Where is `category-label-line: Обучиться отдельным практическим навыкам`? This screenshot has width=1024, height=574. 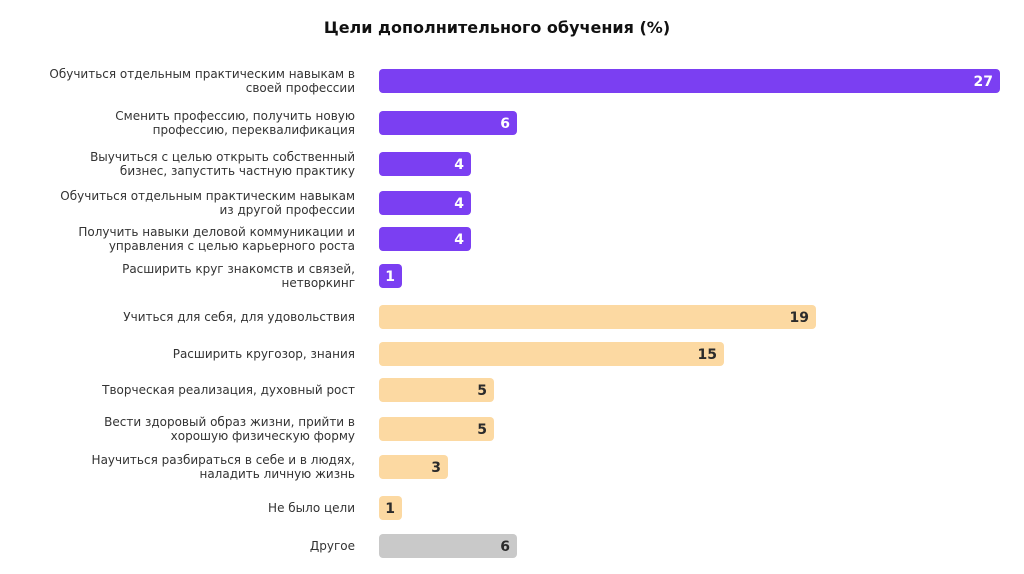 category-label-line: Обучиться отдельным практическим навыкам is located at coordinates (207, 196).